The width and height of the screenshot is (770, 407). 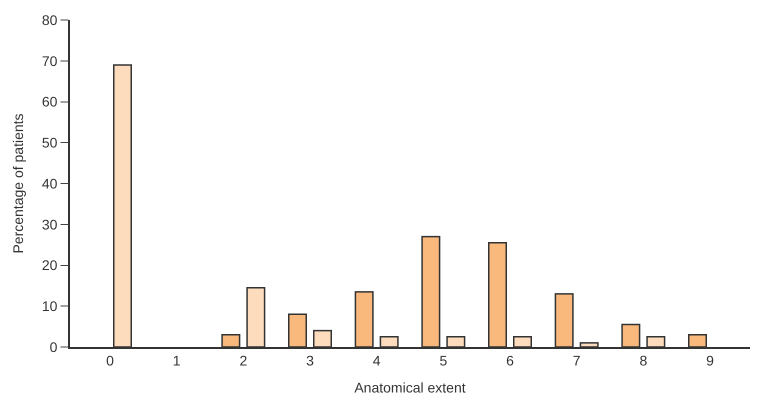 What do you see at coordinates (18, 183) in the screenshot?
I see `y-axis-title: Percentage of patients` at bounding box center [18, 183].